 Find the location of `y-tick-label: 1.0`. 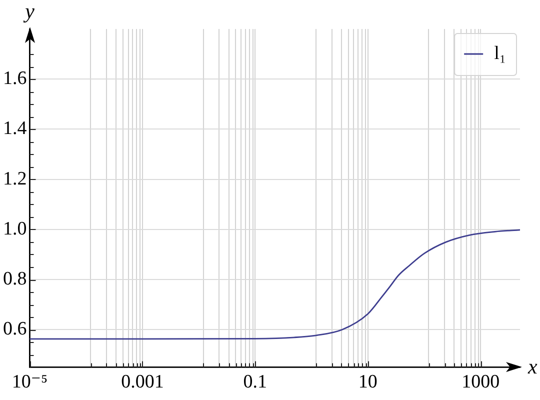

y-tick-label: 1.0 is located at coordinates (15, 229).